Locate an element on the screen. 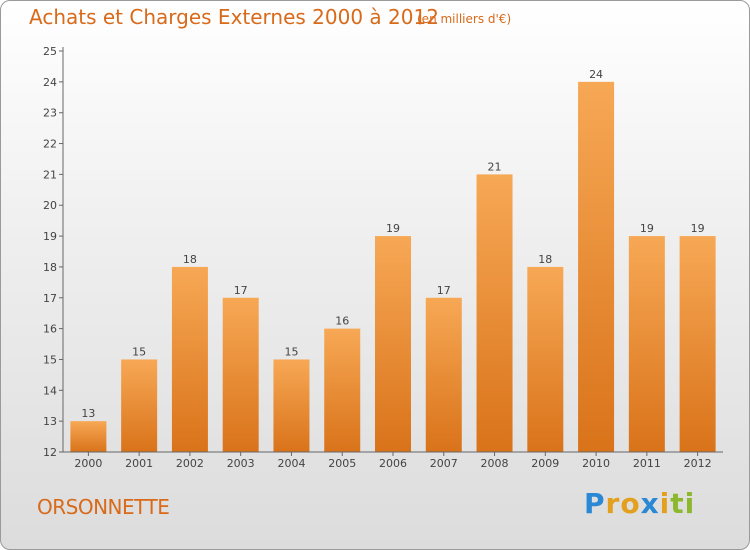 This screenshot has width=750, height=550. x-tick-label: 2005 is located at coordinates (342, 463).